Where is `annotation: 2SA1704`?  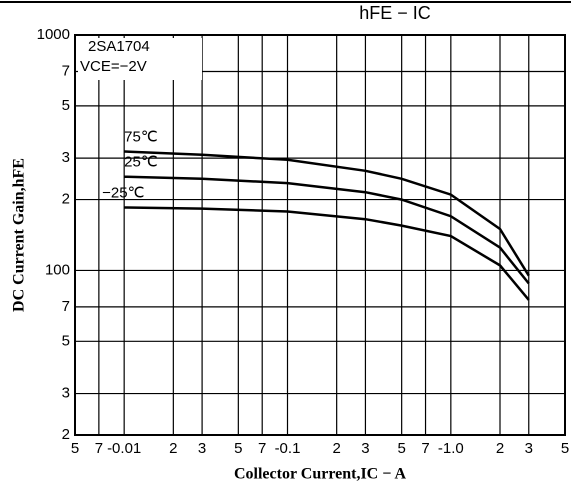
annotation: 2SA1704 is located at coordinates (119, 46).